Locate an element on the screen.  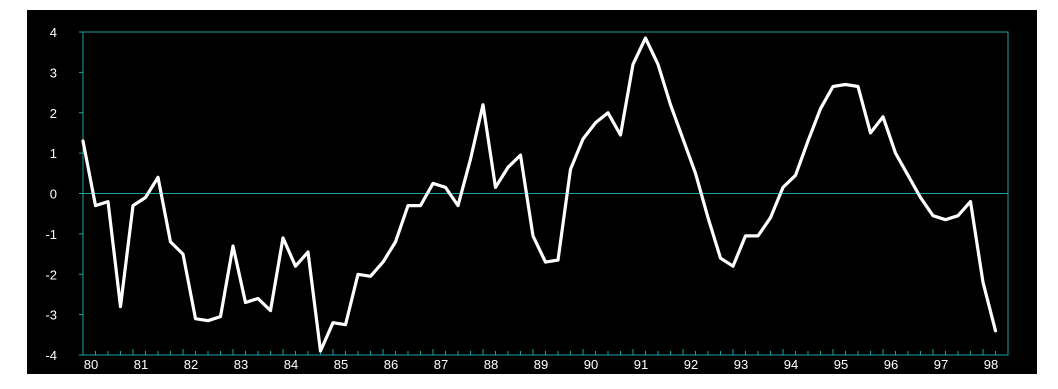
x-tick-label: 85 is located at coordinates (341, 364).